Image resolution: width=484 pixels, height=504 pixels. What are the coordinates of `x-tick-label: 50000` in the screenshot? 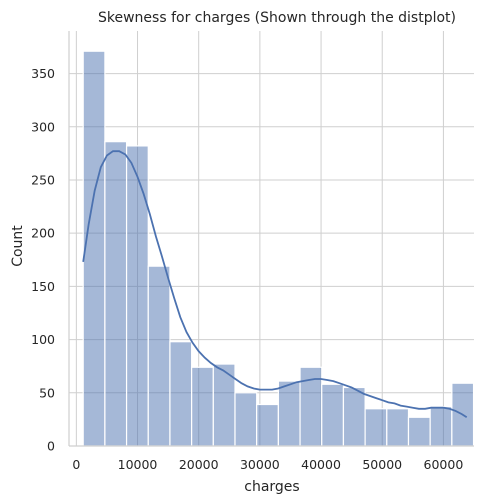 It's located at (382, 464).